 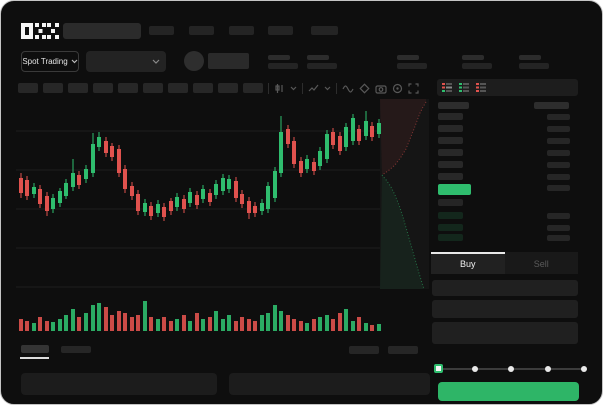 I want to click on pair-selector, so click(x=126, y=61).